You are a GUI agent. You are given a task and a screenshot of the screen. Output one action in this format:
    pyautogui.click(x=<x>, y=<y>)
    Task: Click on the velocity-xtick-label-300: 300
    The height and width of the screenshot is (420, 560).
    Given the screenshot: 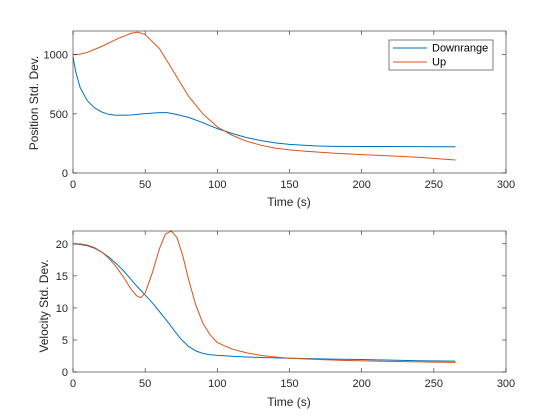 What is the action you would take?
    pyautogui.click(x=506, y=384)
    